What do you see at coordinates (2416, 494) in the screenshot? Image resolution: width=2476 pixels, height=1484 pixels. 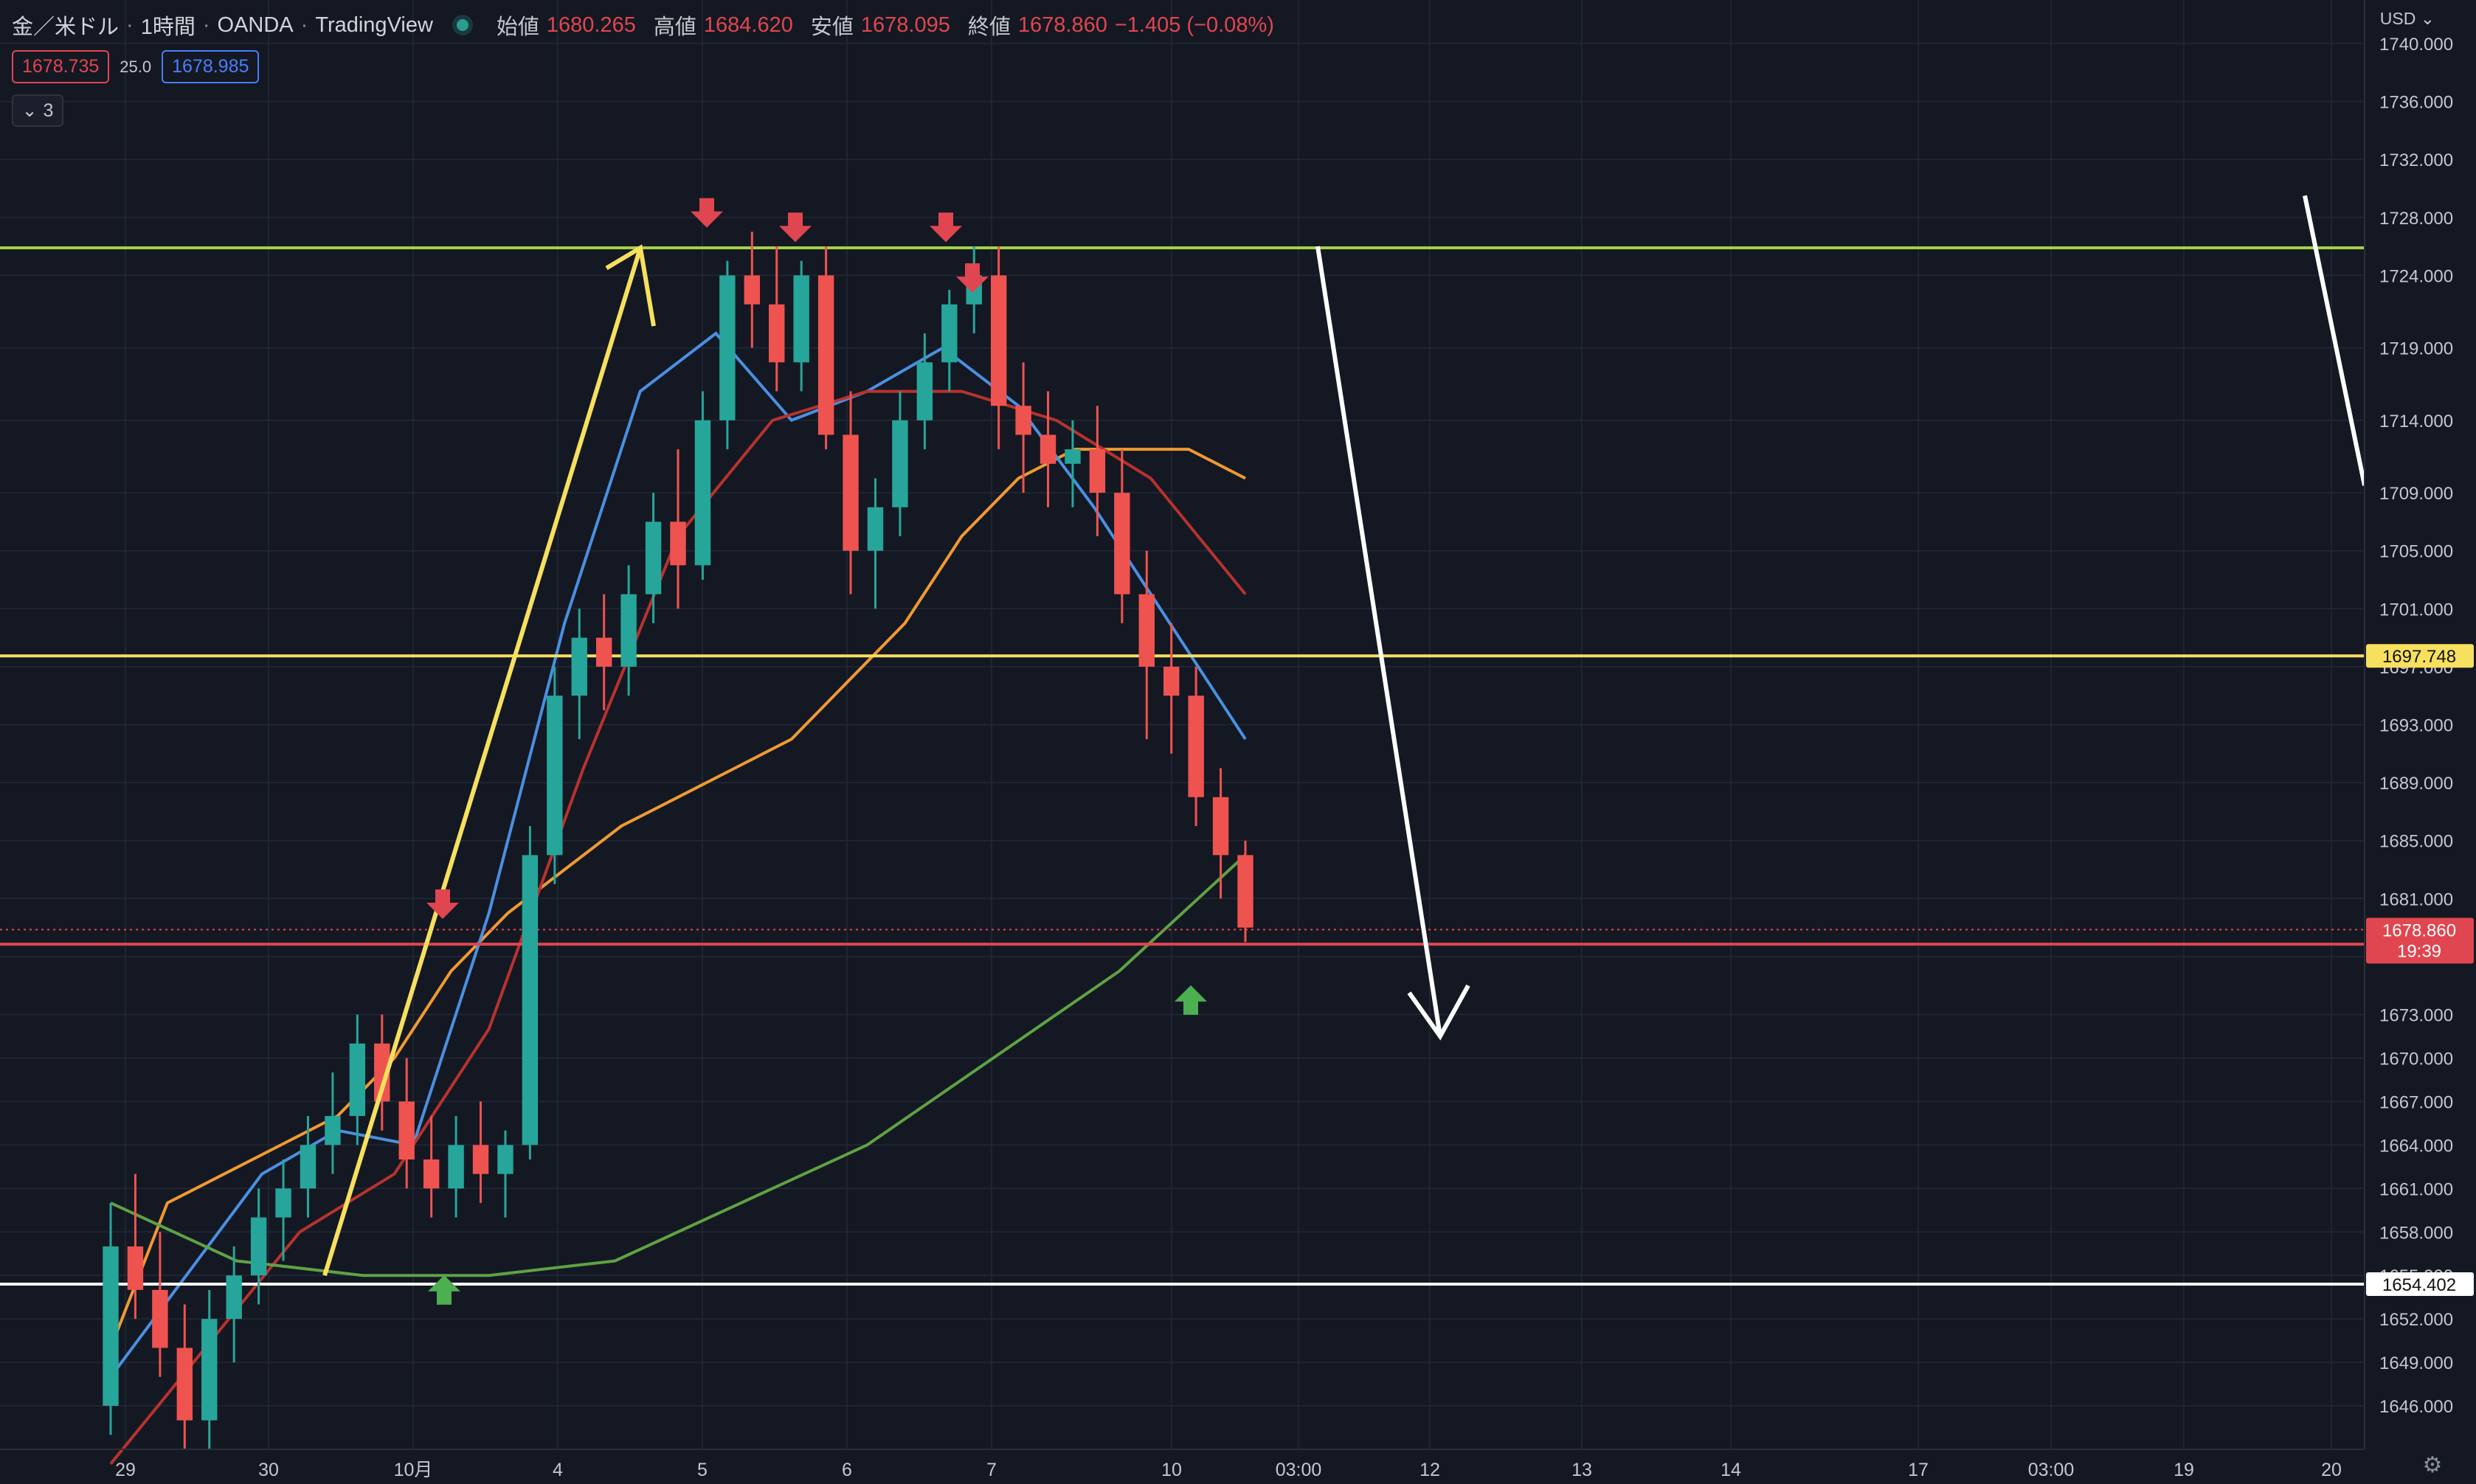 I see `price-tick-label: 1709.000` at bounding box center [2416, 494].